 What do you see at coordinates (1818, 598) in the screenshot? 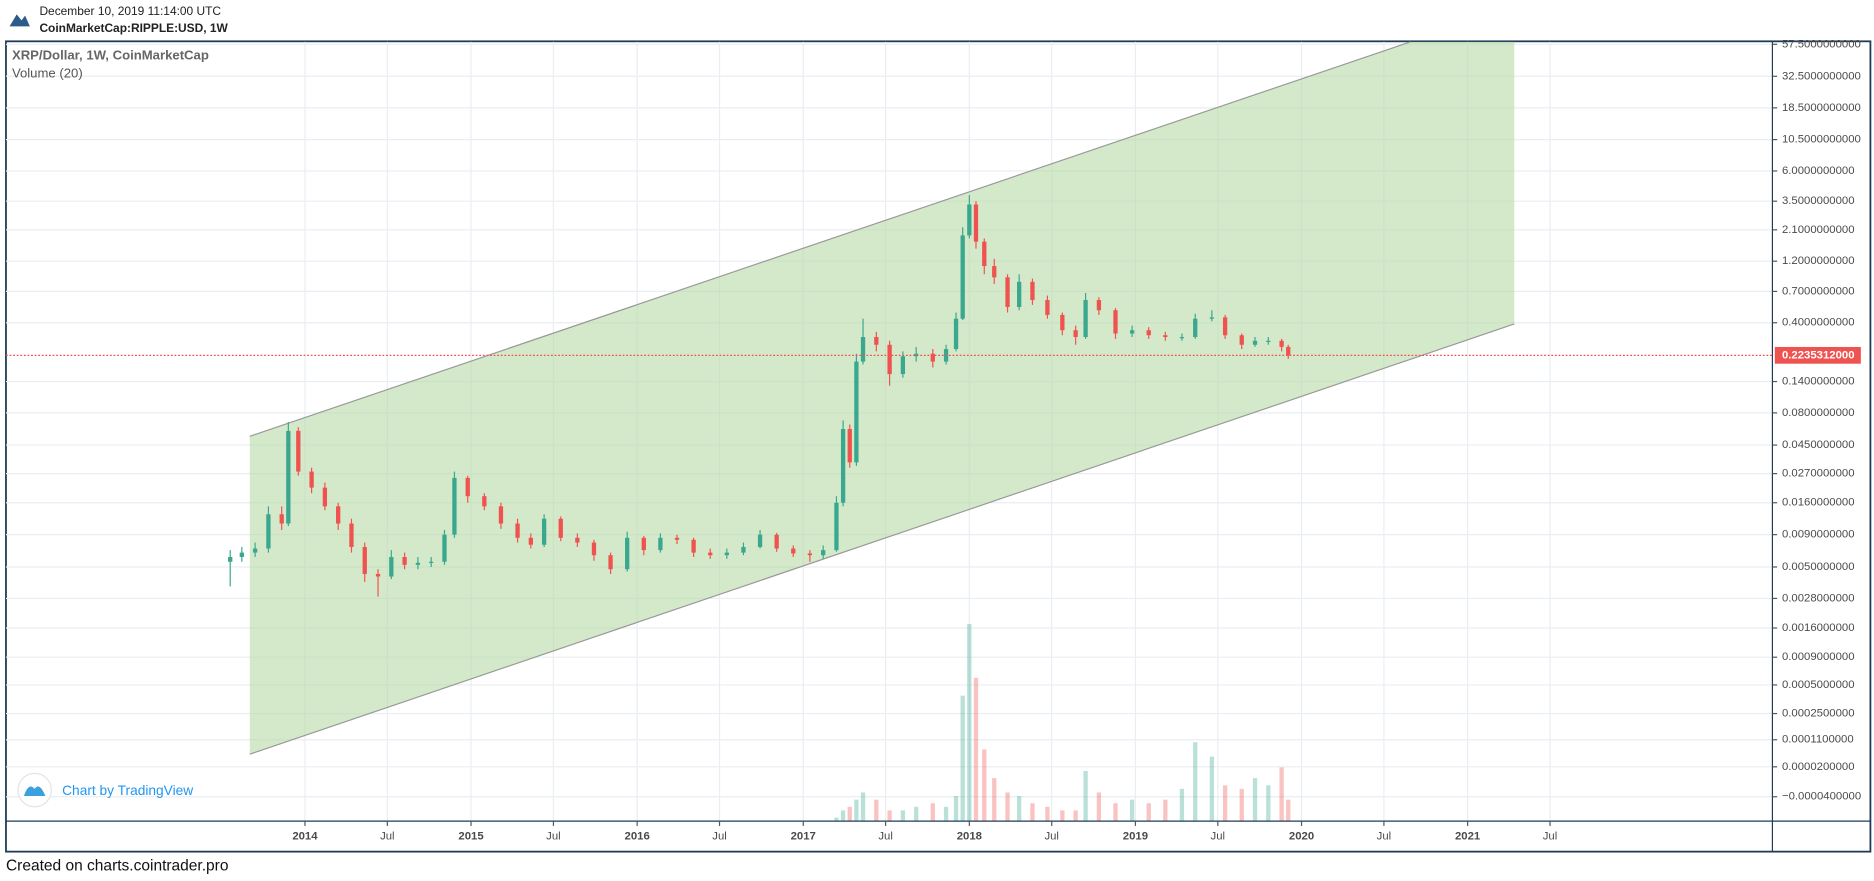
I see `y-tick-label: 0.0028000000` at bounding box center [1818, 598].